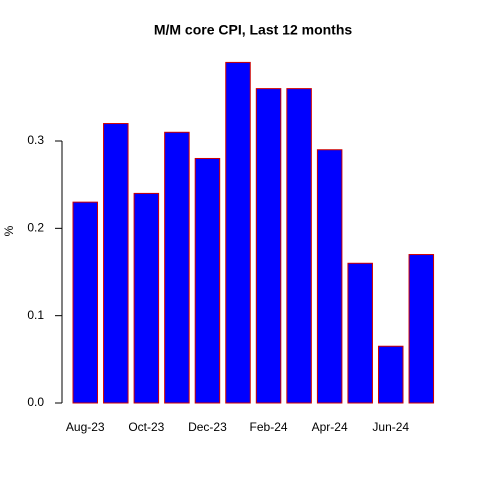 The height and width of the screenshot is (480, 480). Describe the element at coordinates (85, 427) in the screenshot. I see `x-tick-label: Aug-23` at that location.